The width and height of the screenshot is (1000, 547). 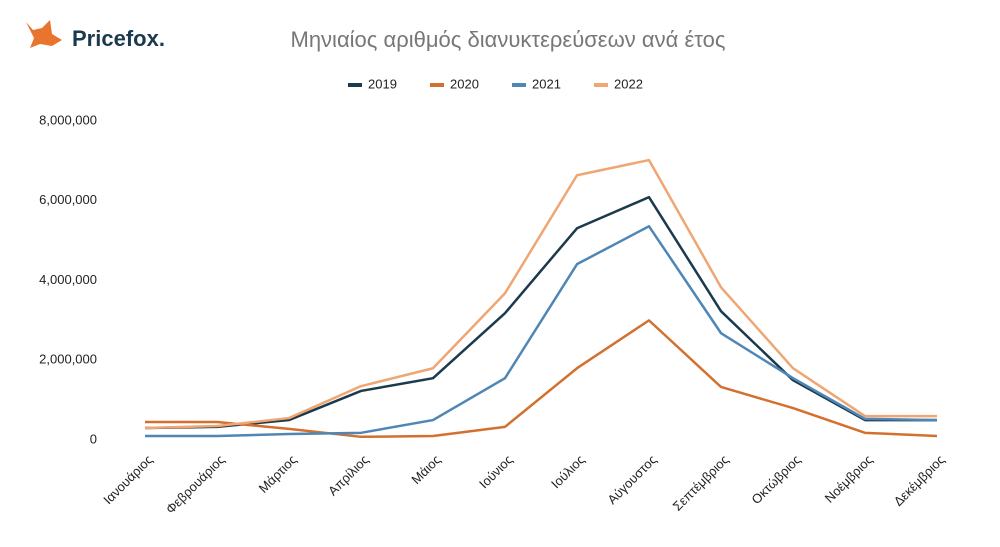 What do you see at coordinates (68, 359) in the screenshot?
I see `y-tick-label: 2,000,000` at bounding box center [68, 359].